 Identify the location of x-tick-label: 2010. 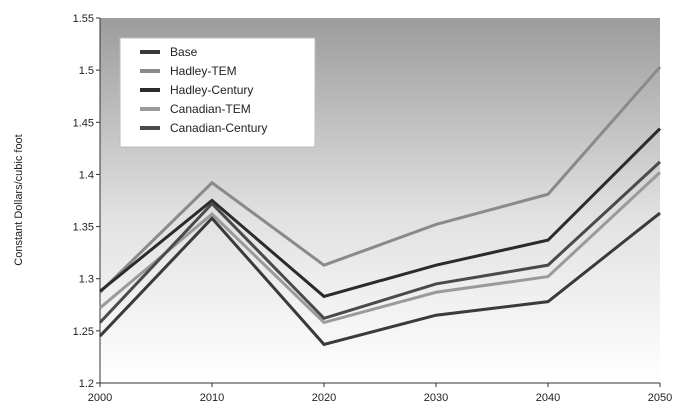
(212, 398).